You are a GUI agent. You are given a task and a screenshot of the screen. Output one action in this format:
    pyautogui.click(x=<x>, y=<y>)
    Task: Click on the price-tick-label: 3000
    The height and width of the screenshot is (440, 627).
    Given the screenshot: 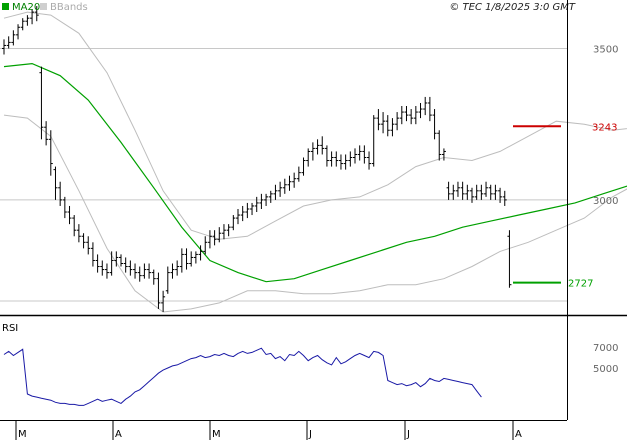 What is the action you would take?
    pyautogui.click(x=605, y=201)
    